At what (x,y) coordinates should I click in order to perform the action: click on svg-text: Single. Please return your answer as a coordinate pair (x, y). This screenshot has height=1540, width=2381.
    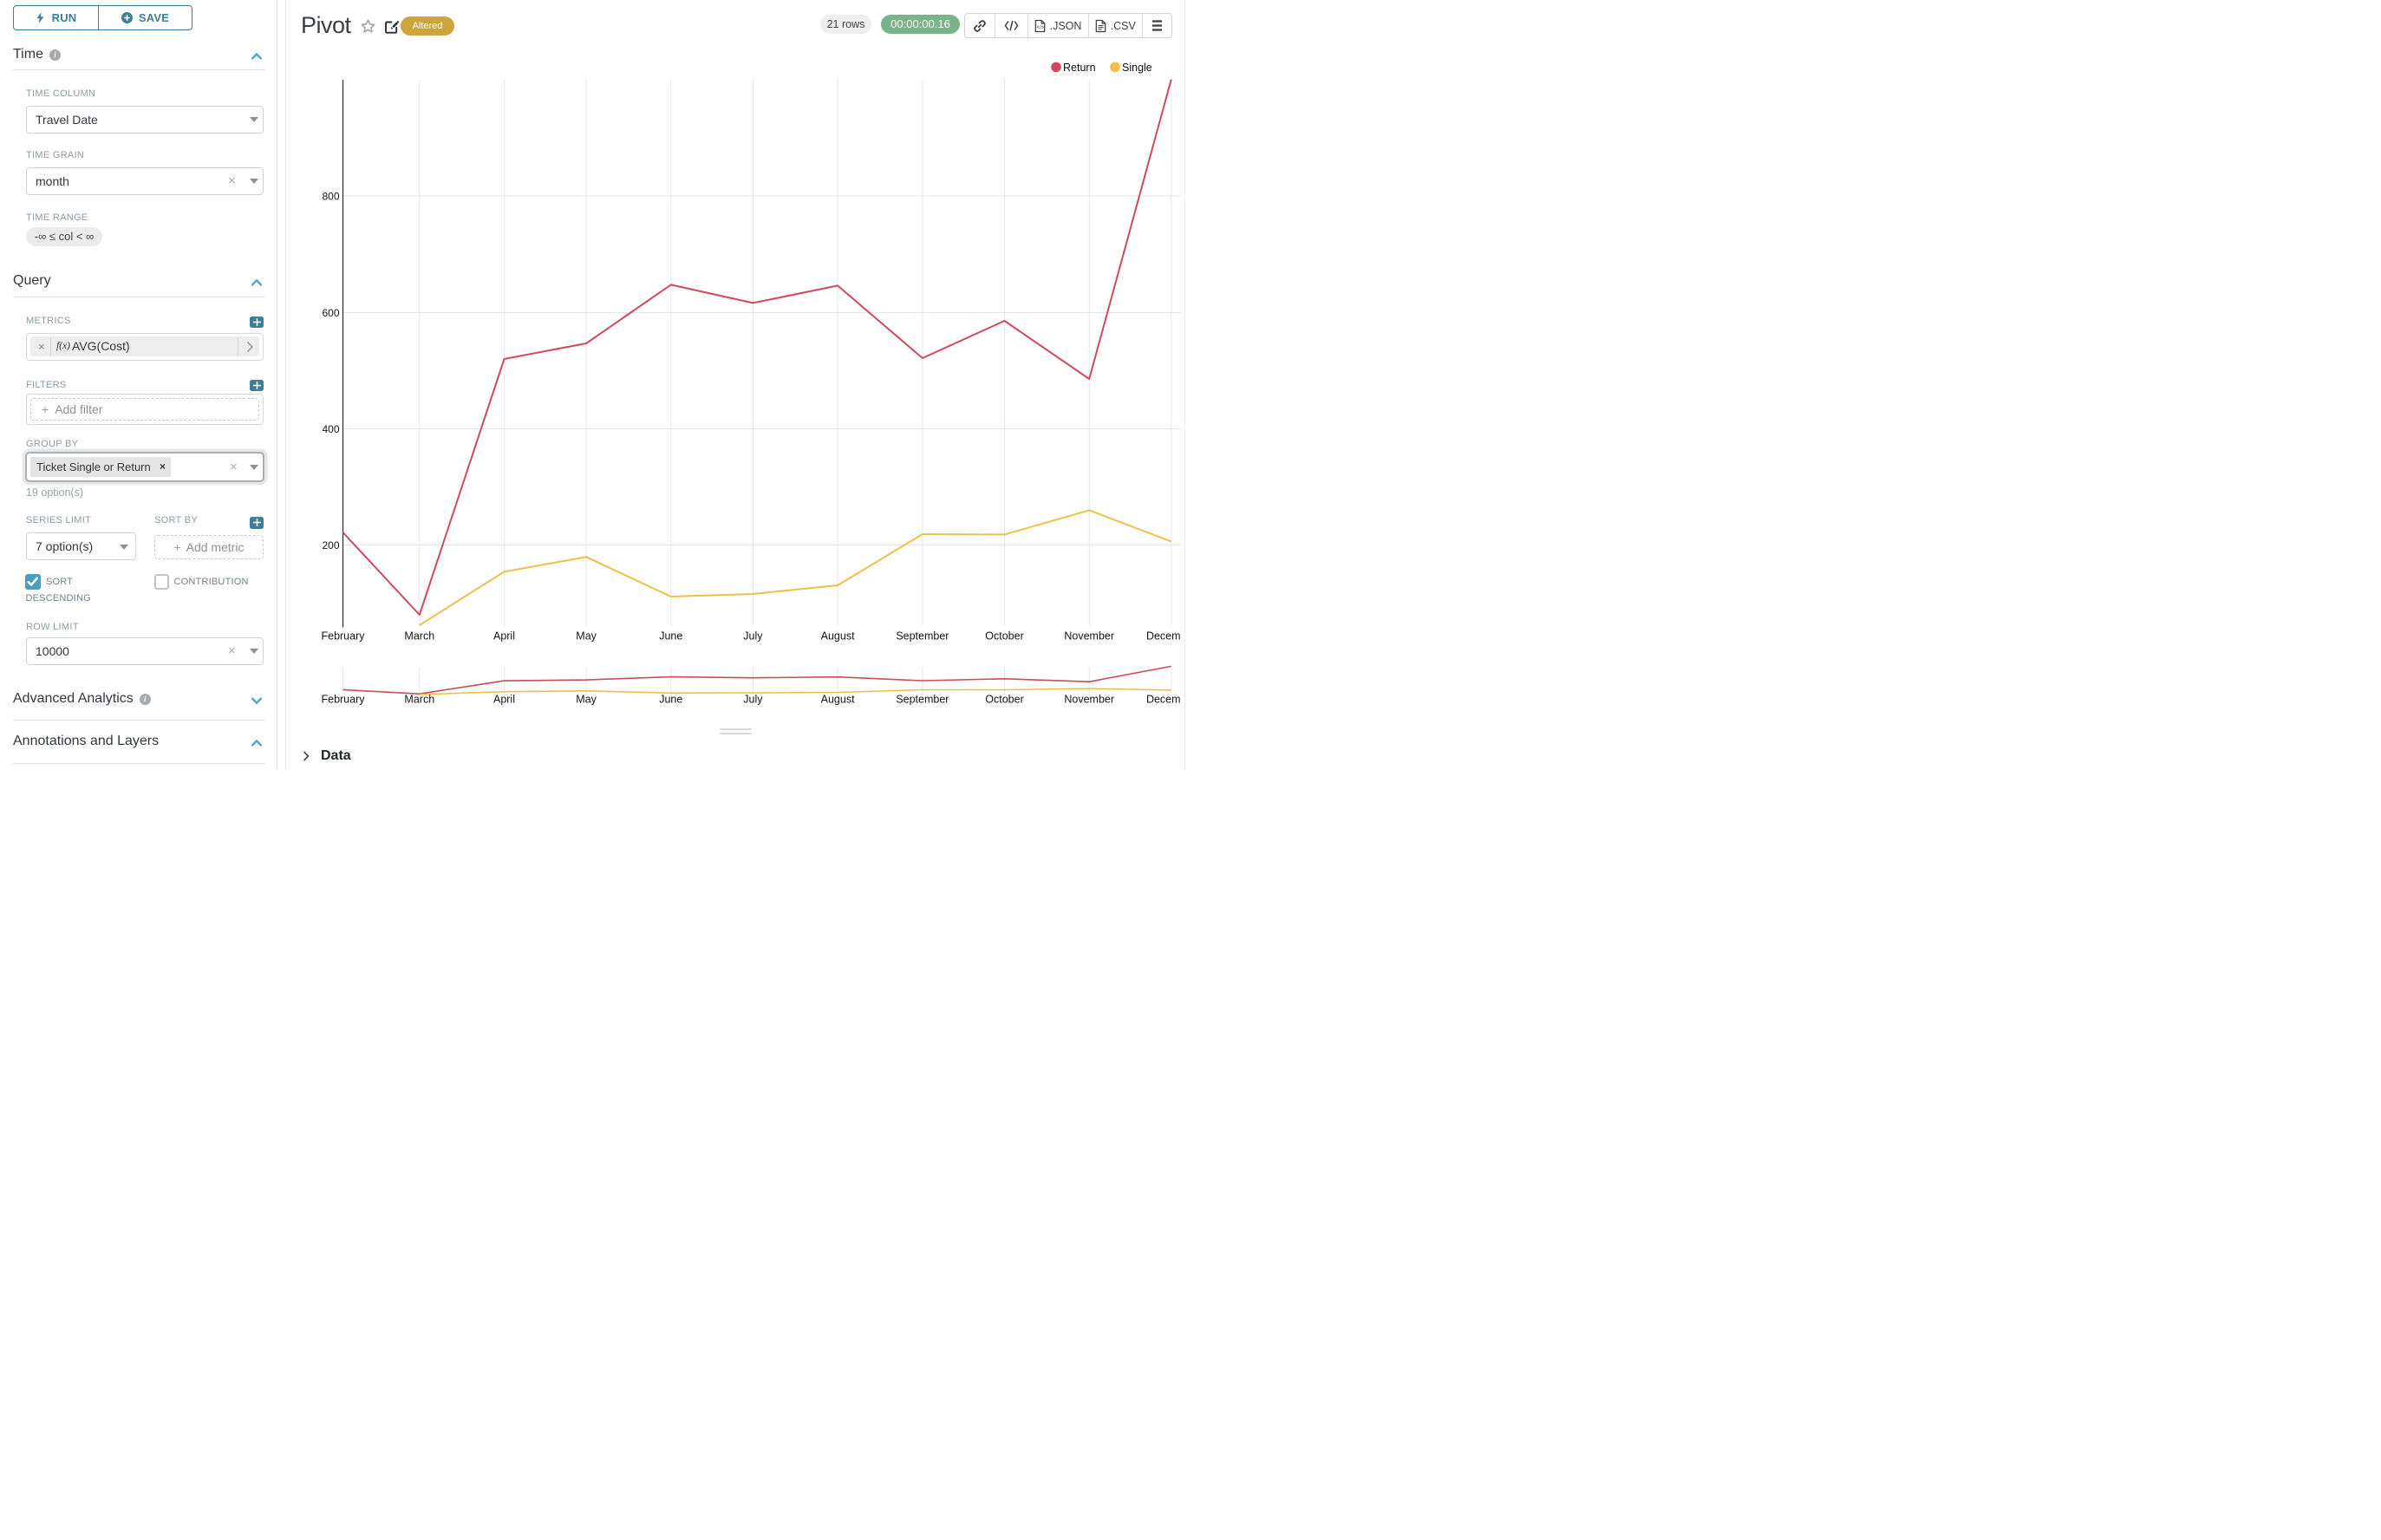
    Looking at the image, I should click on (1137, 68).